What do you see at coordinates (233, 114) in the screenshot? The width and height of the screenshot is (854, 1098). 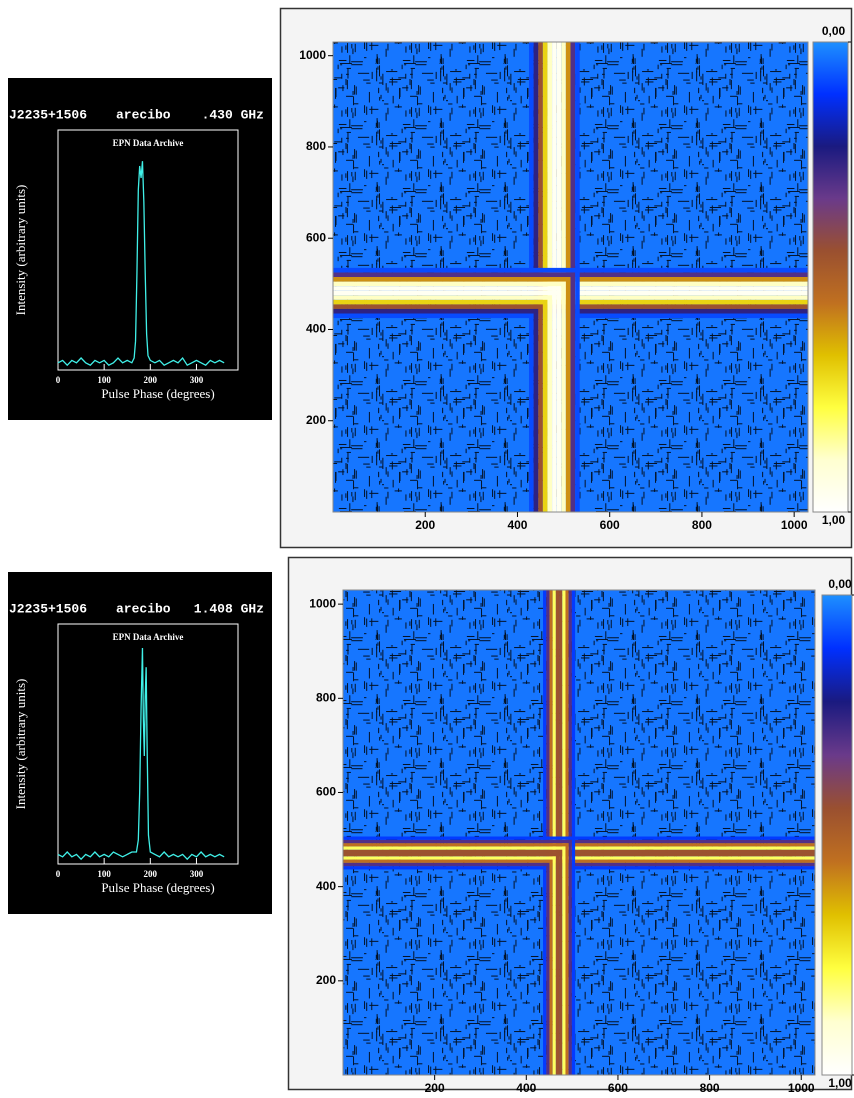 I see `frequency: .430 GHz` at bounding box center [233, 114].